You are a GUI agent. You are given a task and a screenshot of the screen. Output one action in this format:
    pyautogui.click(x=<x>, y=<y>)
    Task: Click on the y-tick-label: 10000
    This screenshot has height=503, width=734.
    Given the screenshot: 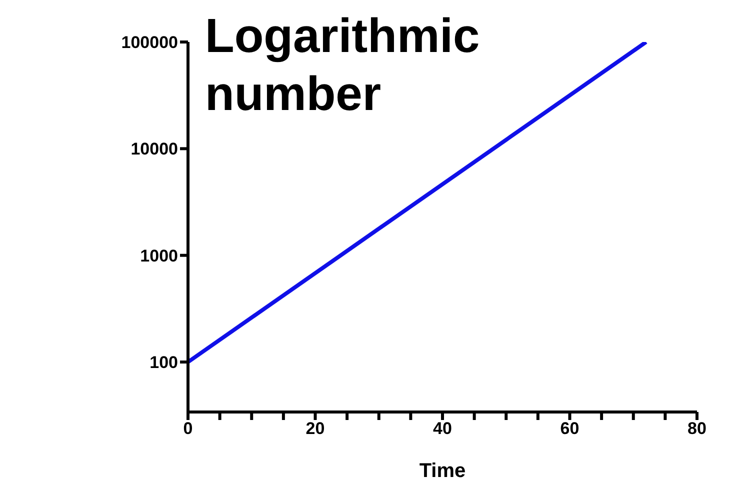 What is the action you would take?
    pyautogui.click(x=154, y=149)
    